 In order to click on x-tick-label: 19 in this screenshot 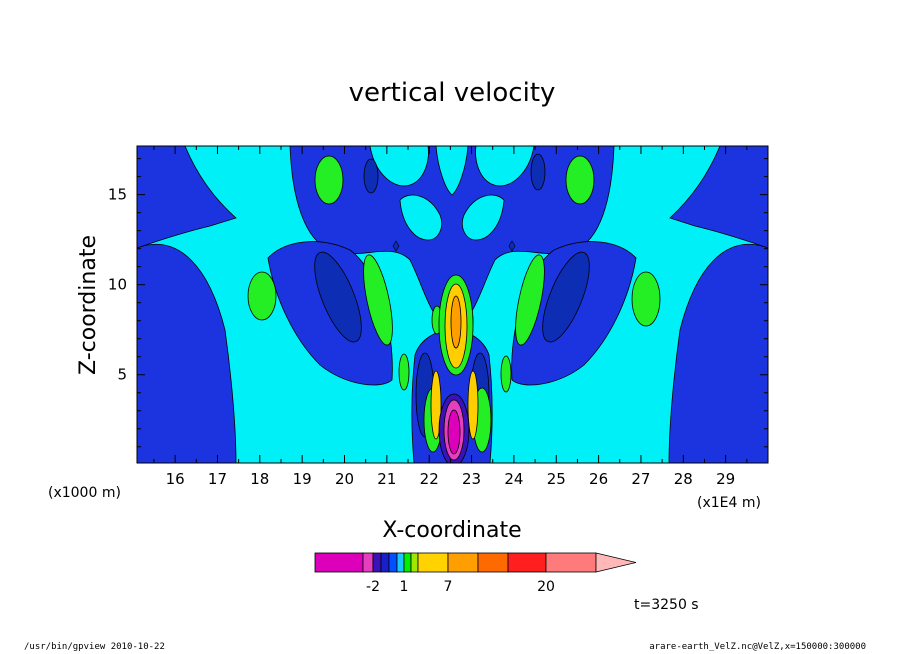, I will do `click(302, 479)`.